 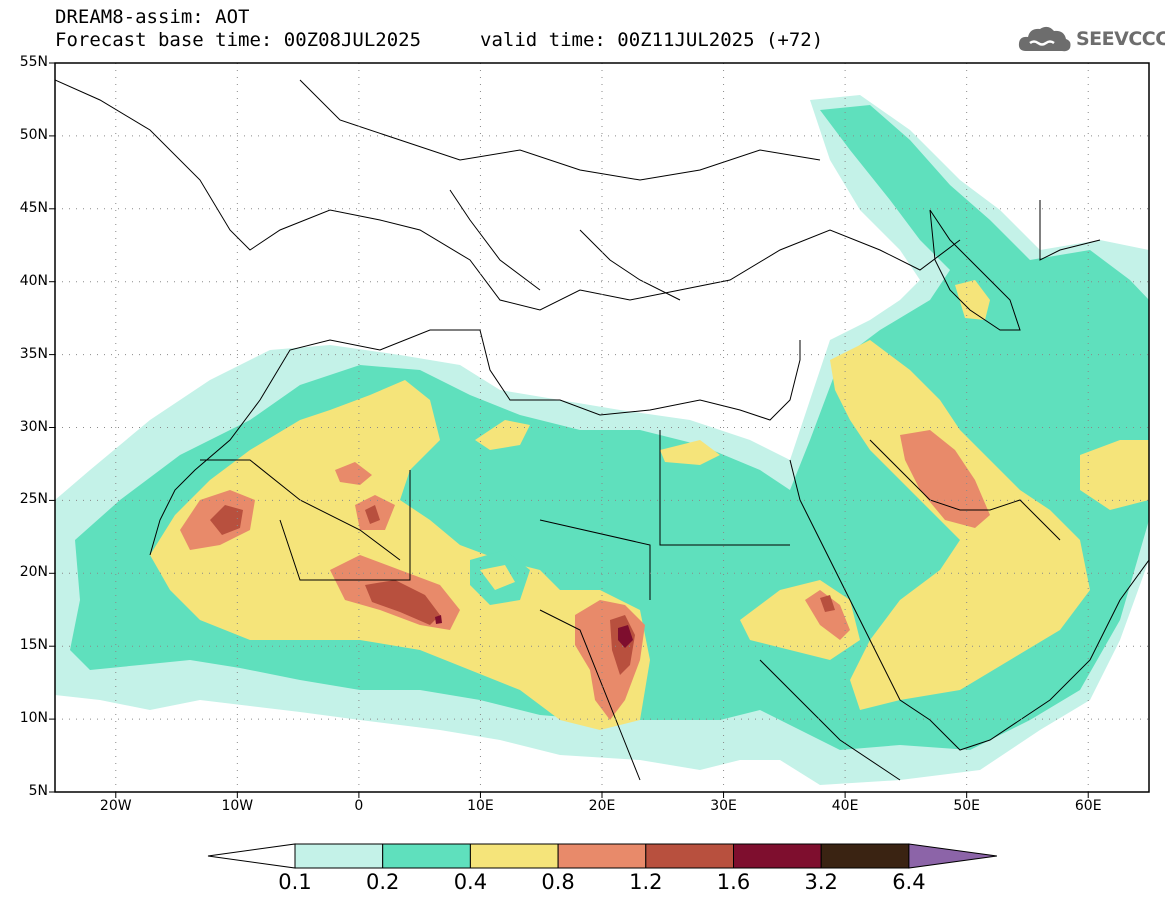 What do you see at coordinates (33, 134) in the screenshot?
I see `lat-label: 50N` at bounding box center [33, 134].